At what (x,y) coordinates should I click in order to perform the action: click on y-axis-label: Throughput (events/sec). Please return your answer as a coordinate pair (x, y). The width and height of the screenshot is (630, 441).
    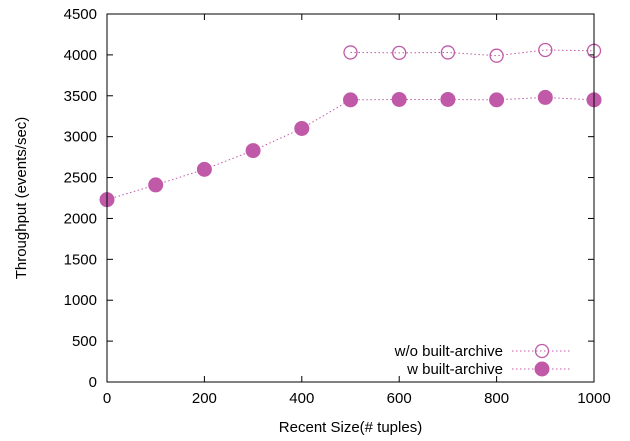
    Looking at the image, I should click on (21, 198).